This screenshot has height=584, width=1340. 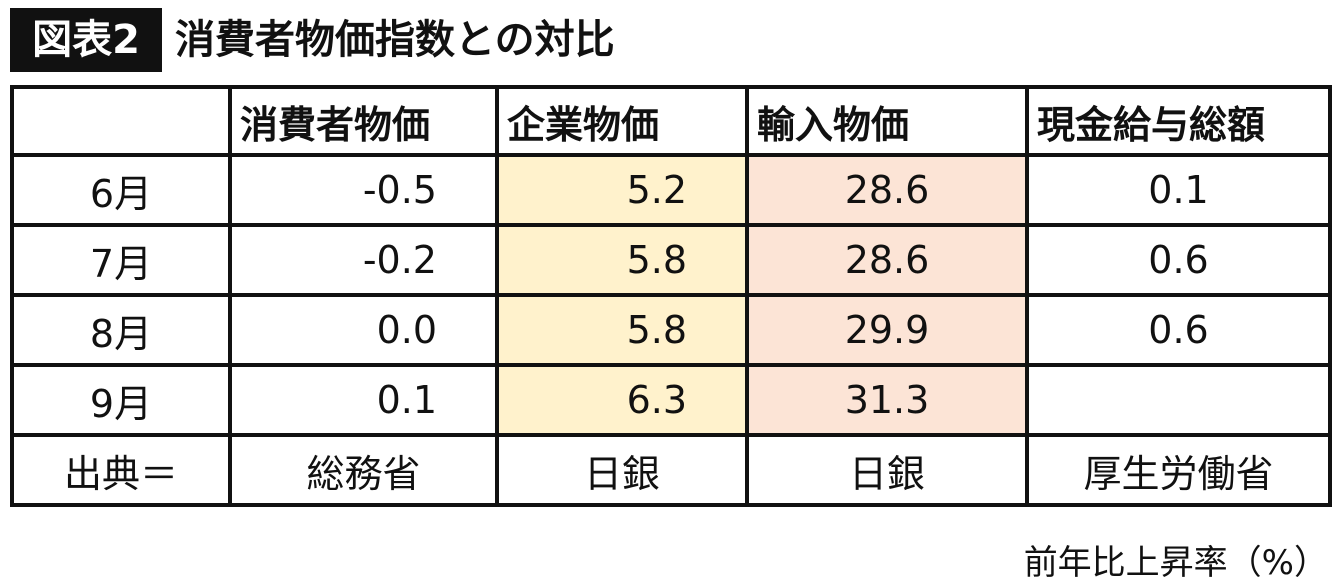 I want to click on cpi-cell: -0.2, so click(x=363, y=260).